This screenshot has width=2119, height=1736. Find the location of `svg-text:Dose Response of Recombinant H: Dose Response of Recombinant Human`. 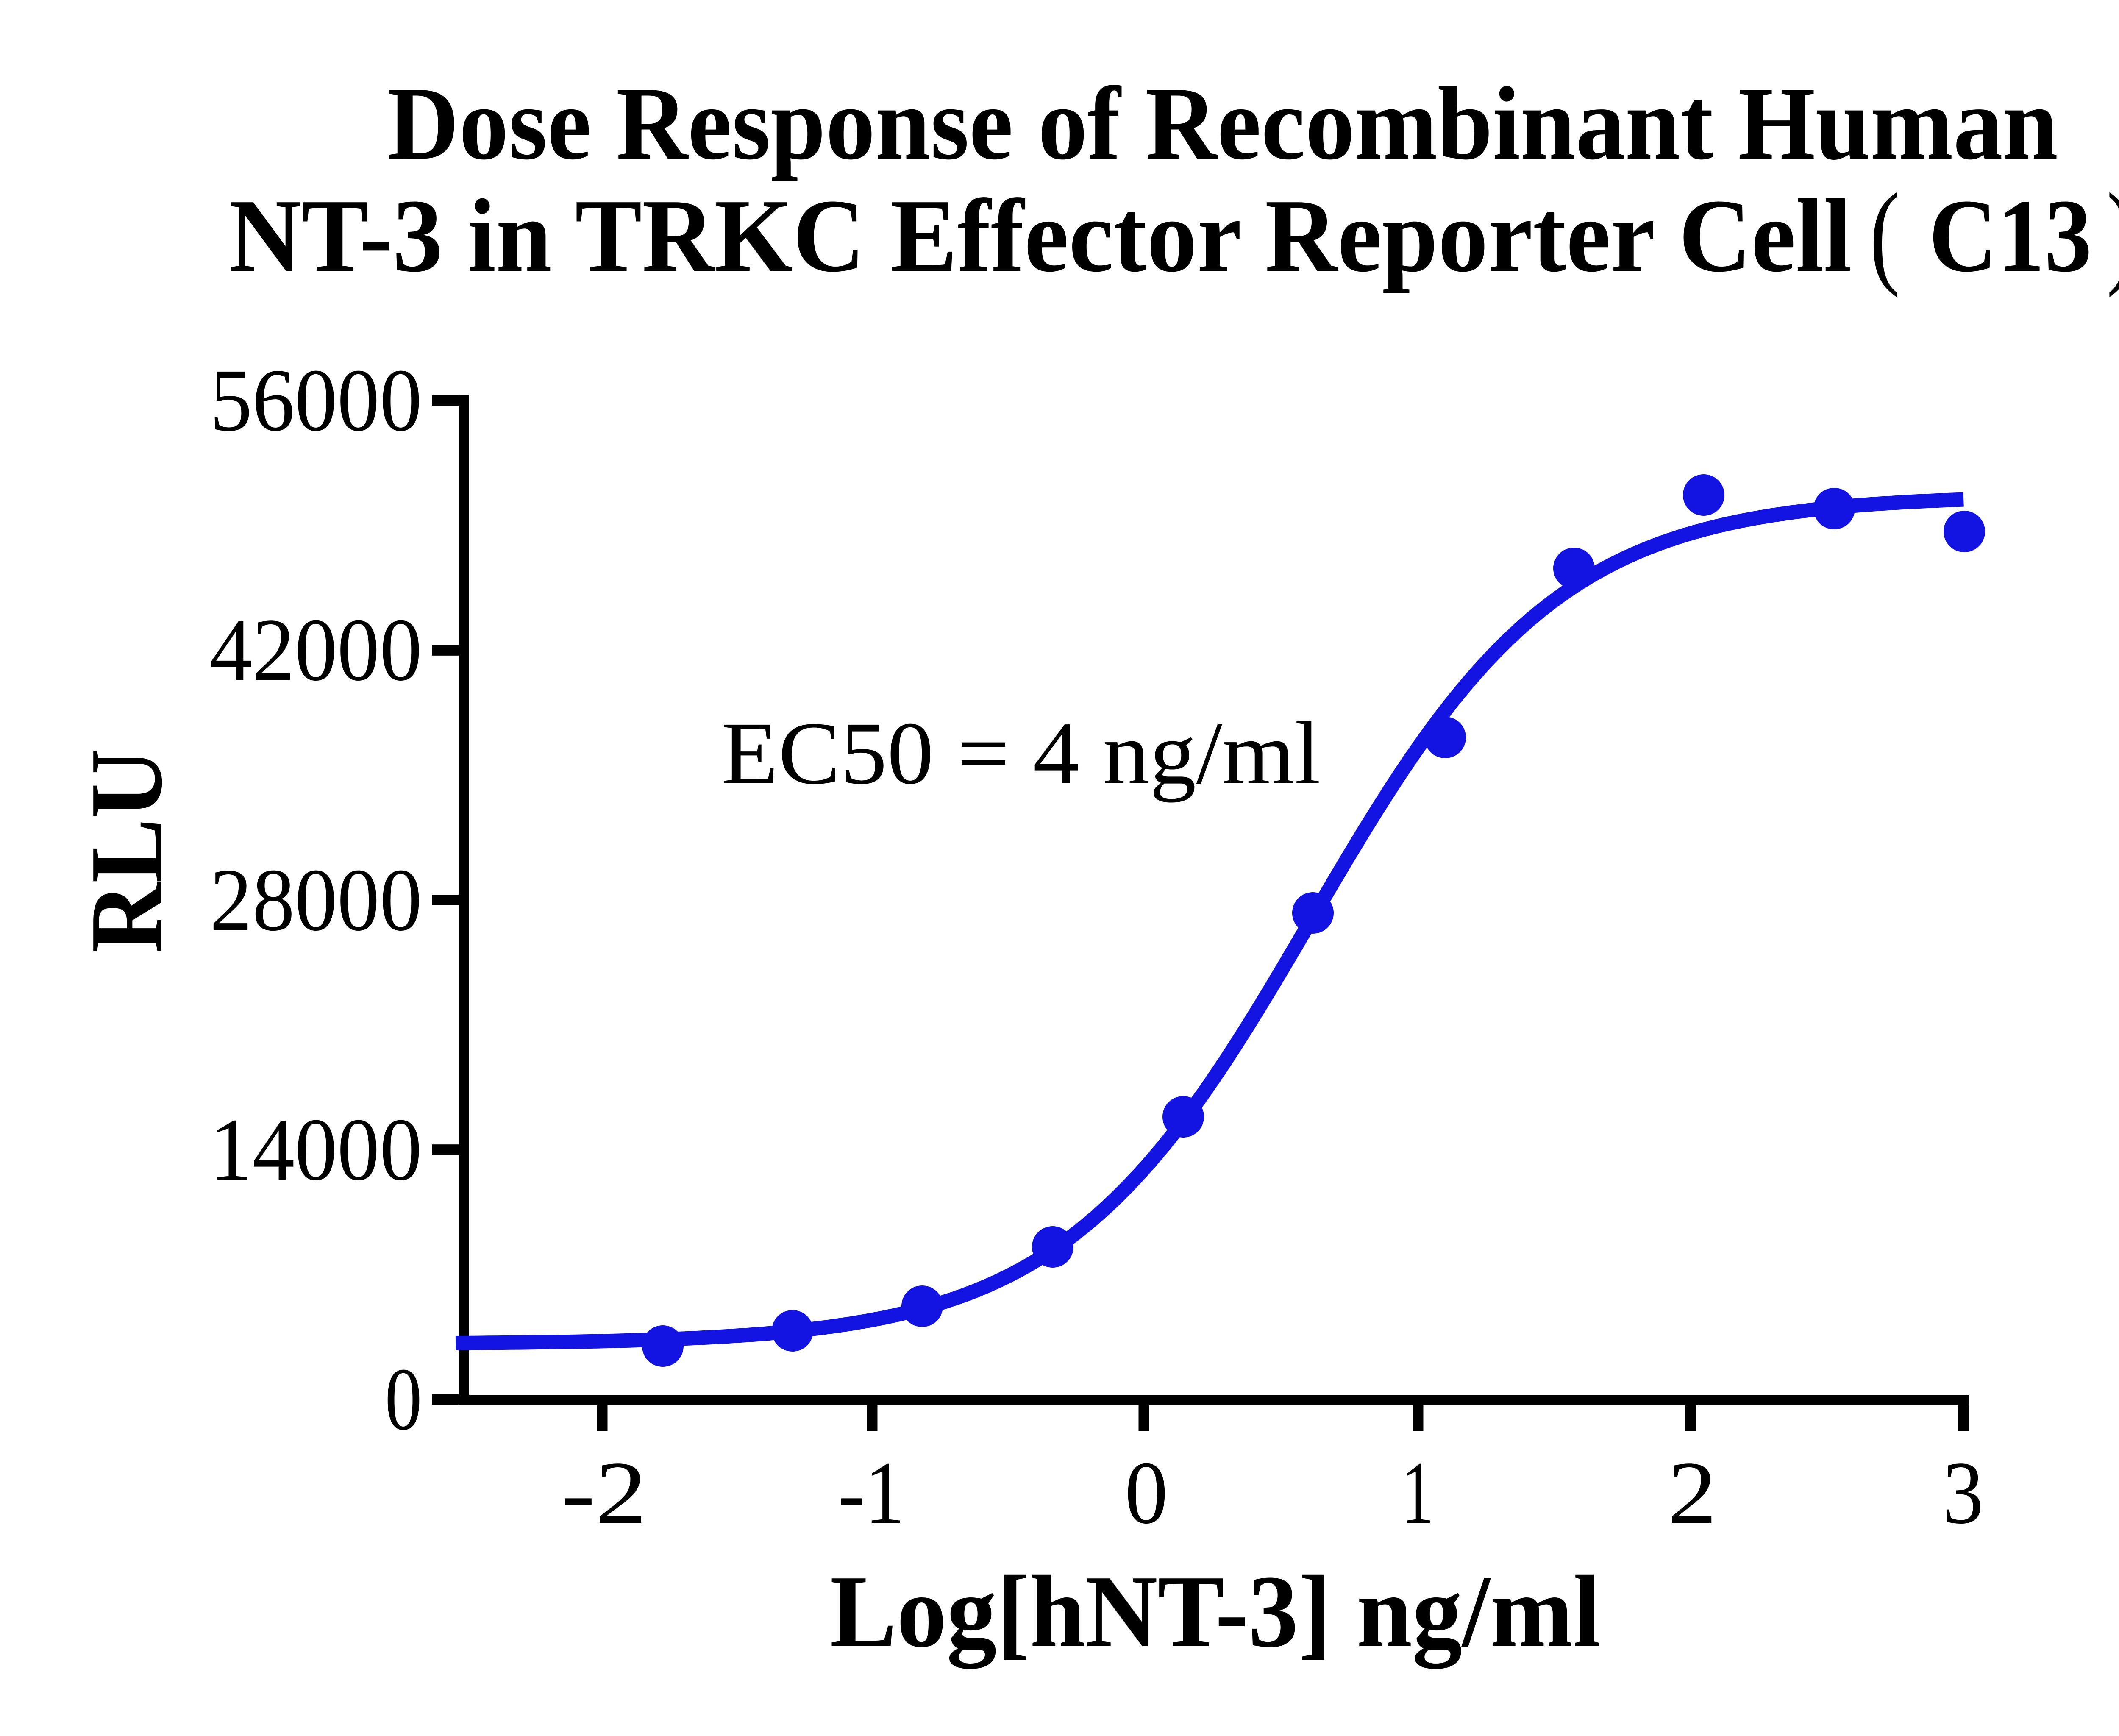

svg-text:Dose Response of Recombinant H: Dose Response of Recombinant Human is located at coordinates (1222, 124).